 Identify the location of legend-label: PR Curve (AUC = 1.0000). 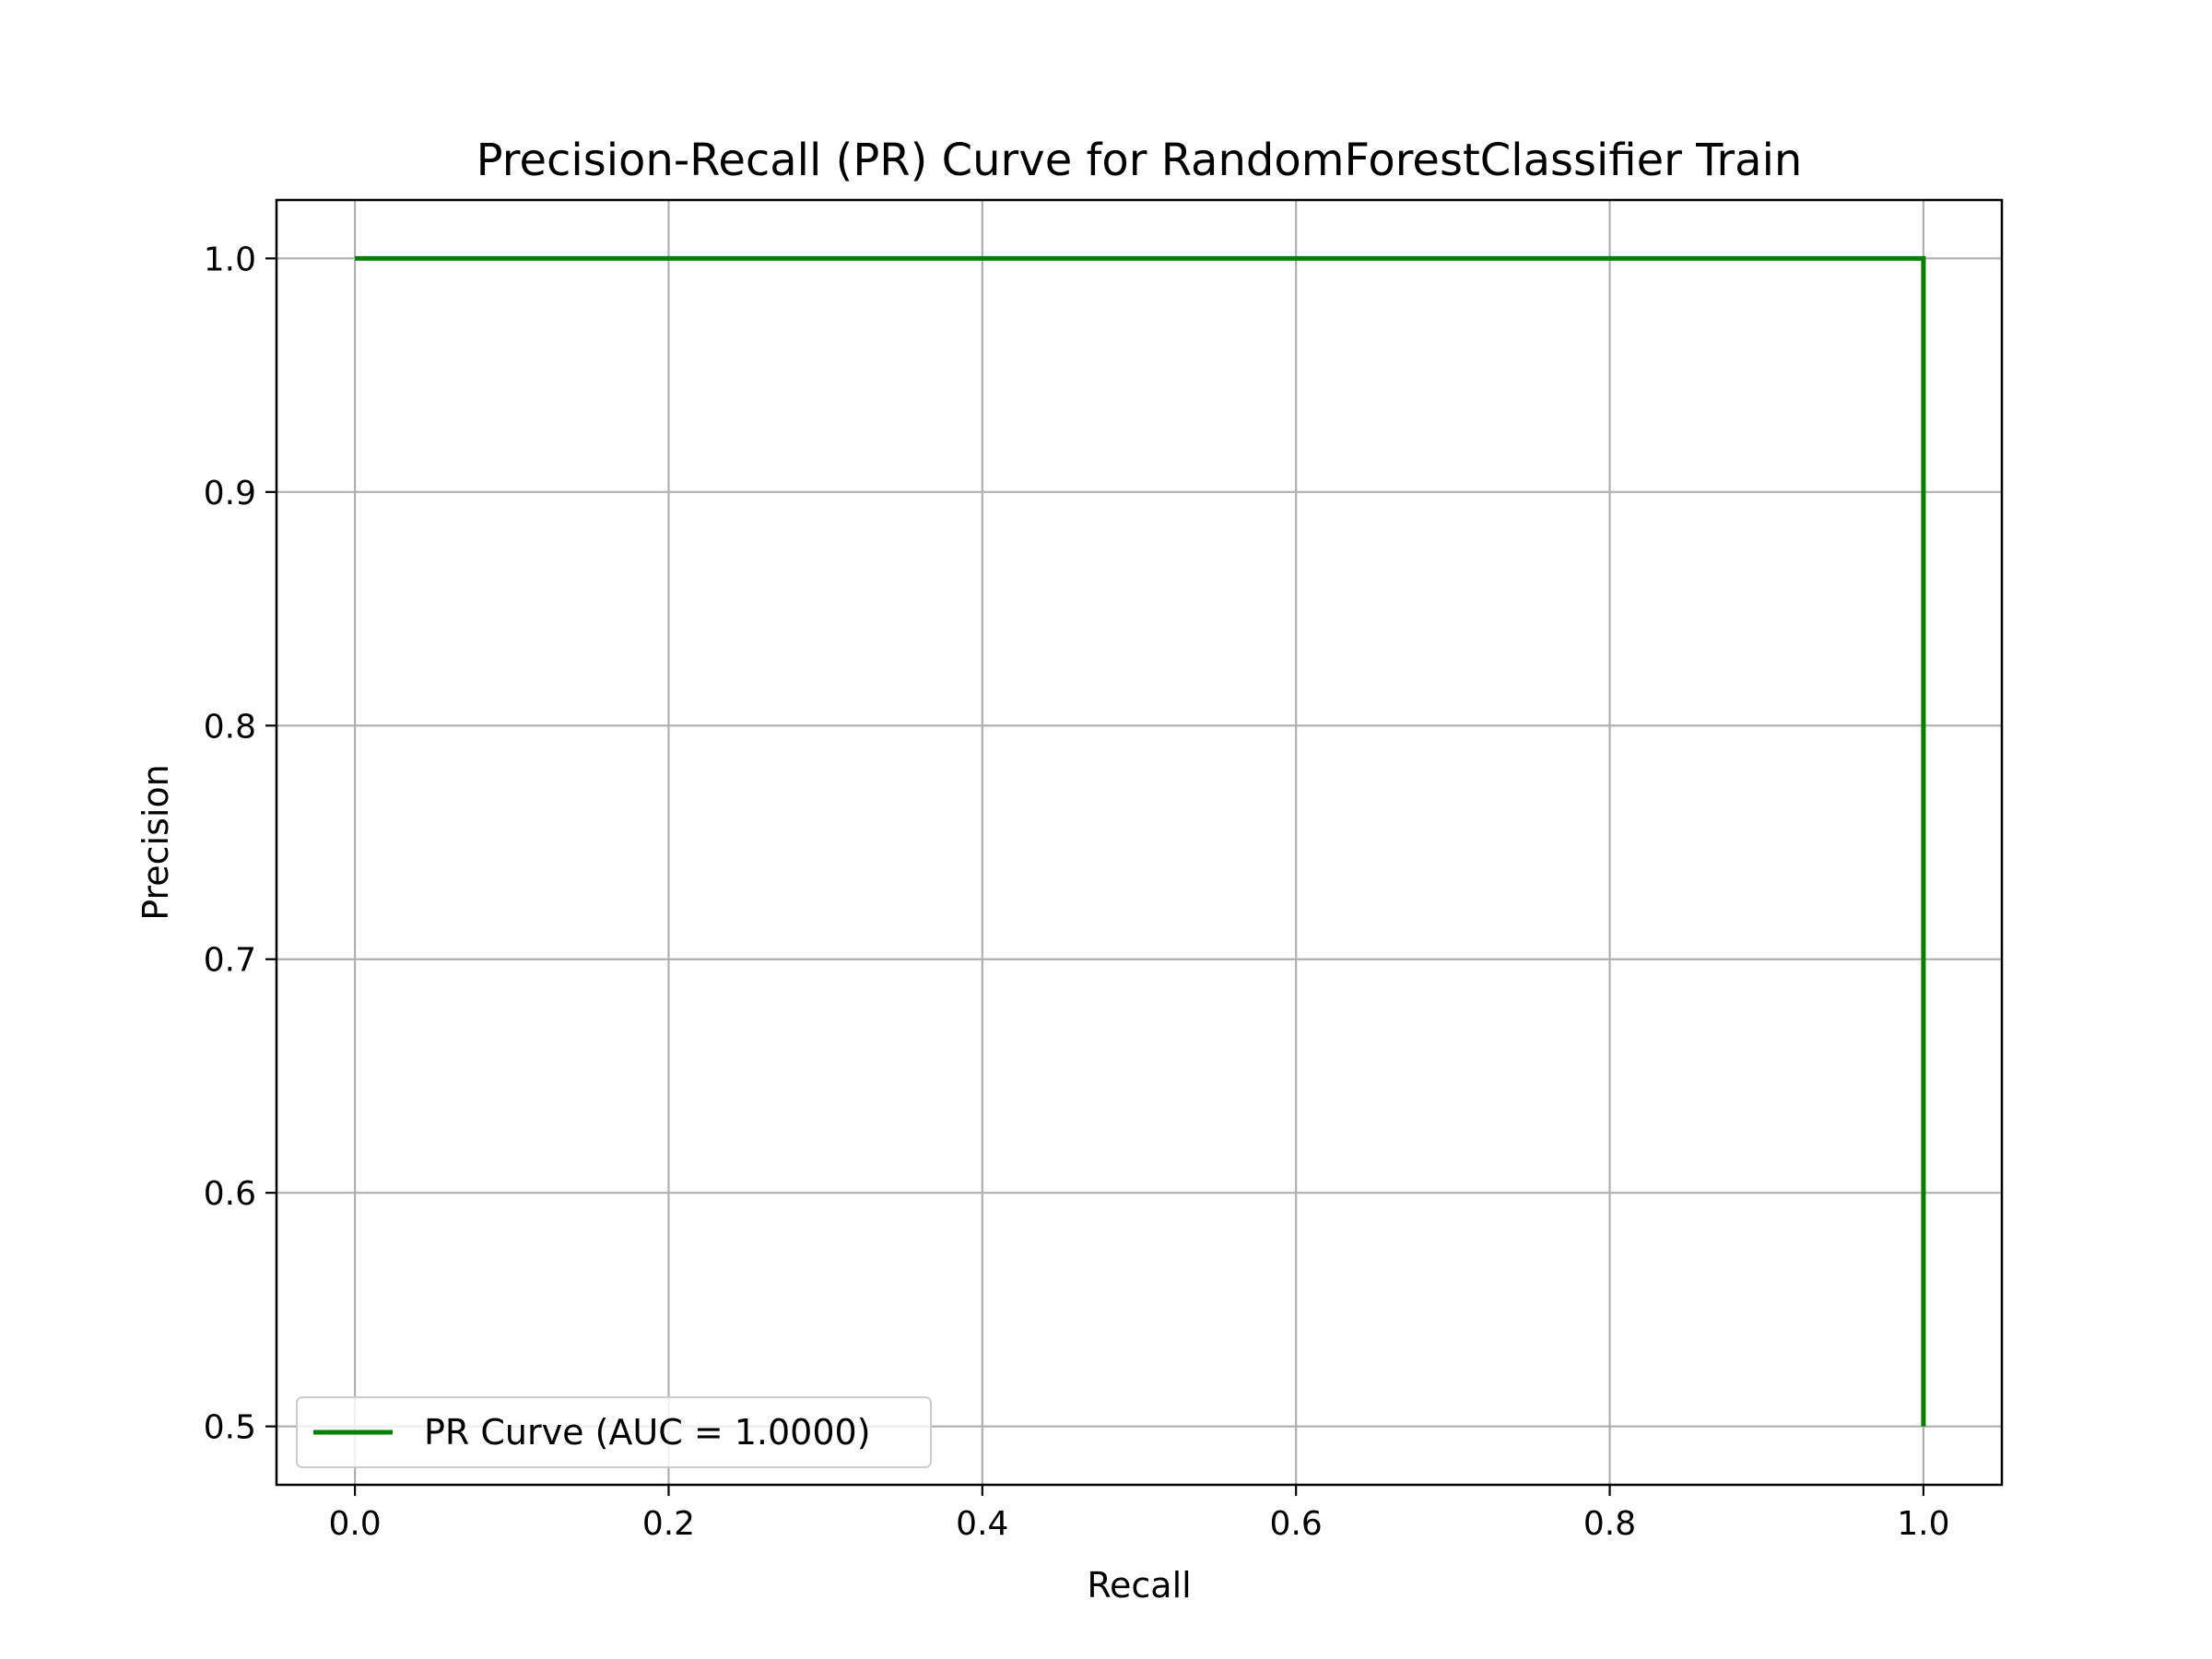
(647, 1432).